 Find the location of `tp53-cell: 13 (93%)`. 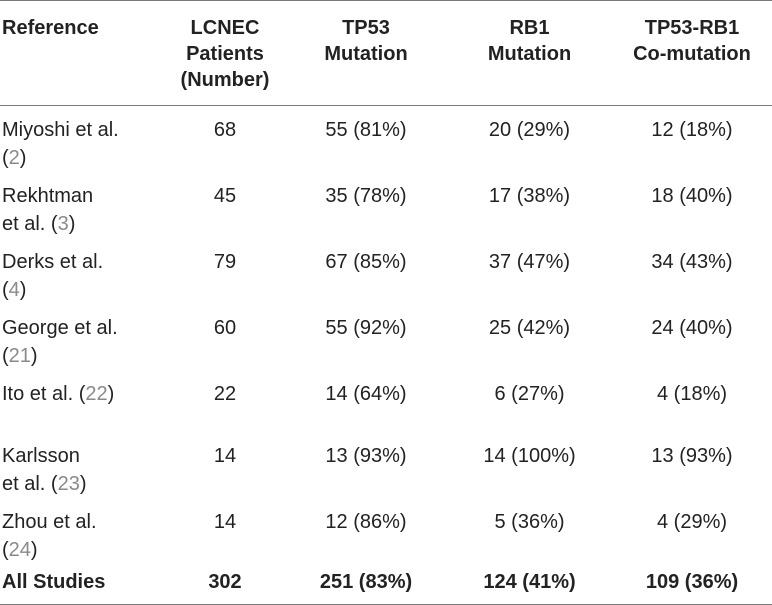

tp53-cell: 13 (93%) is located at coordinates (366, 456).